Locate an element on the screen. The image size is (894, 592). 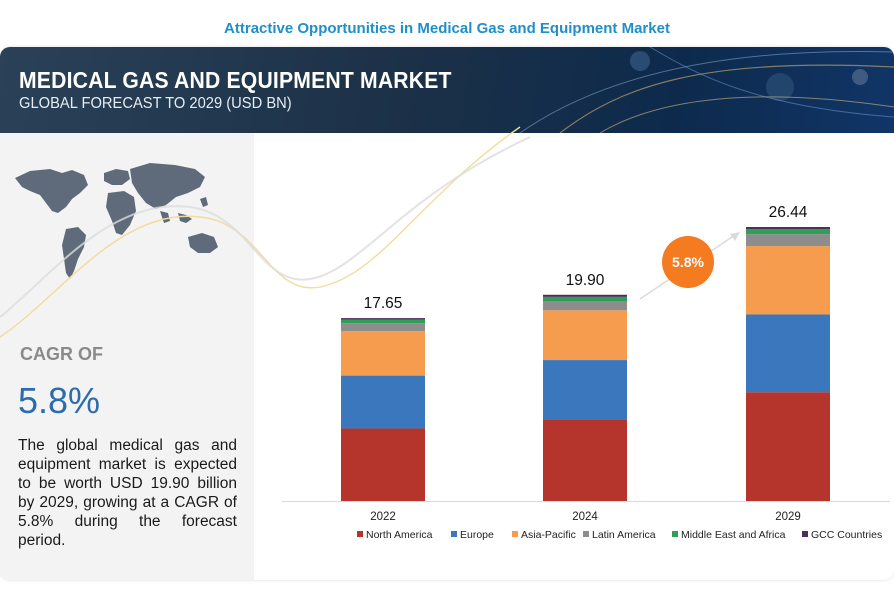
cagr-label: CAGR OF is located at coordinates (61, 354).